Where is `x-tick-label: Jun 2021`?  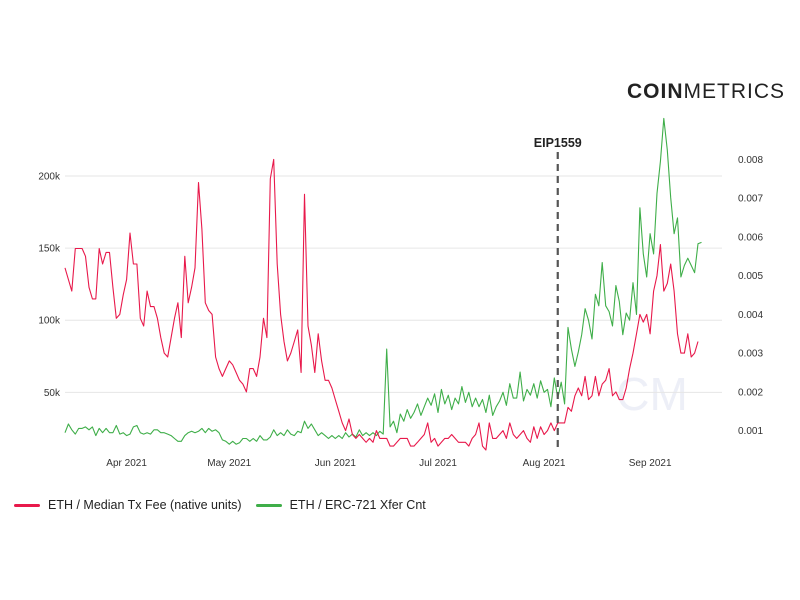
x-tick-label: Jun 2021 is located at coordinates (336, 463).